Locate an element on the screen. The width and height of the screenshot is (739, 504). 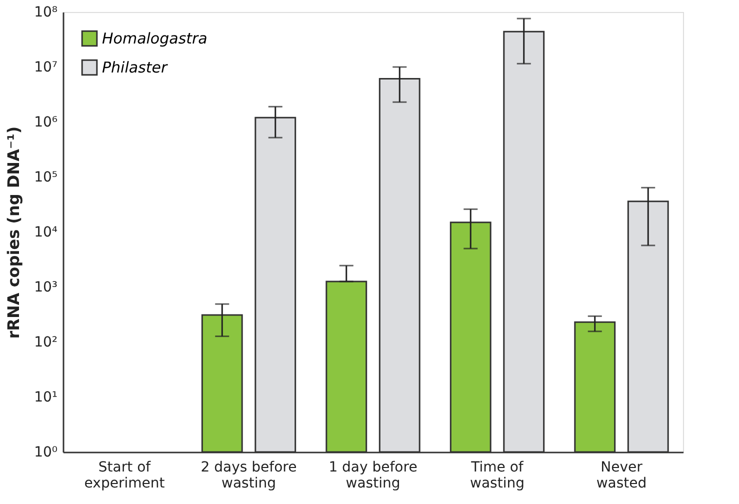
x-tick-label: 1 day before wasting is located at coordinates (373, 476).